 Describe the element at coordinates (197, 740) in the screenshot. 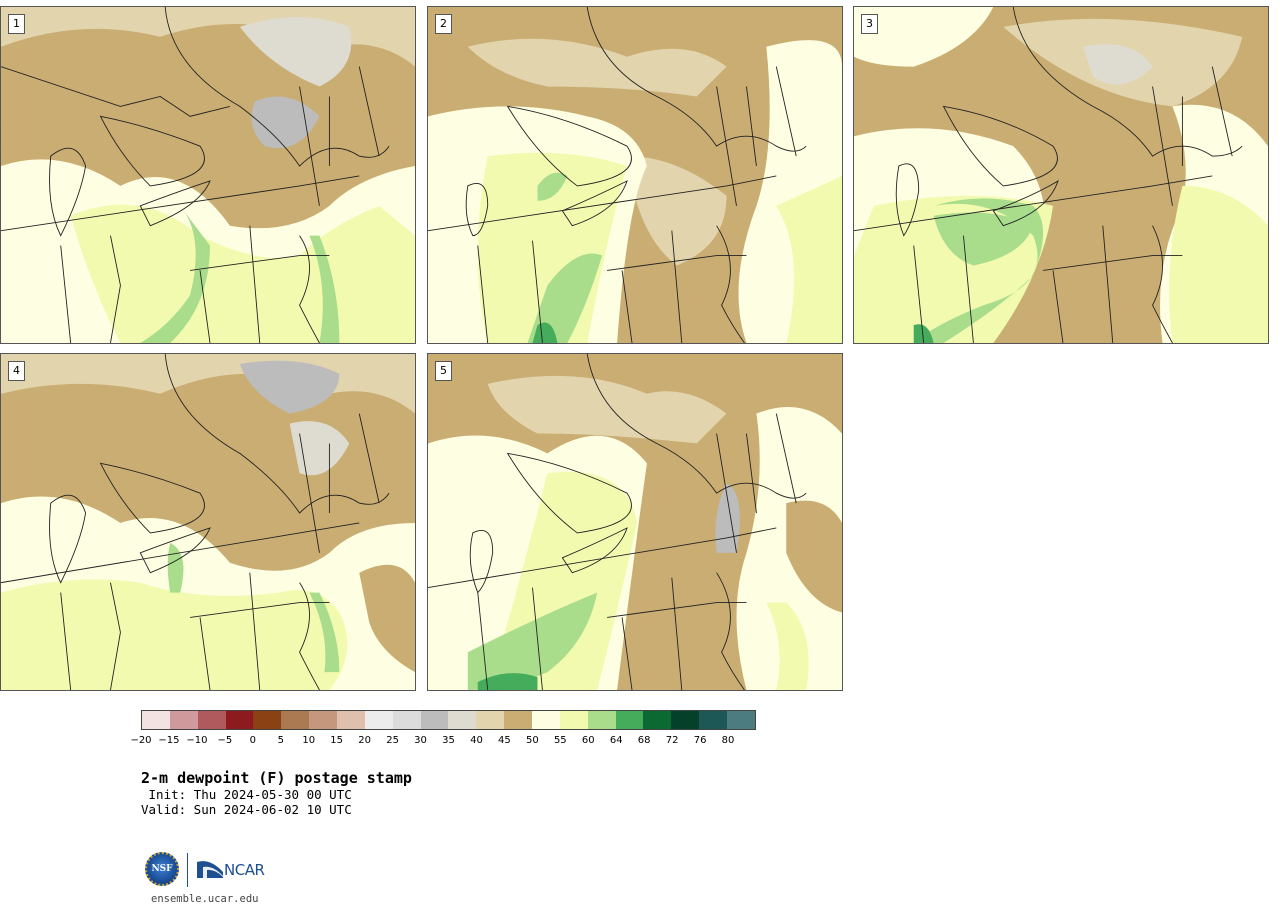

I see `colorbar-tick-label: −10` at that location.